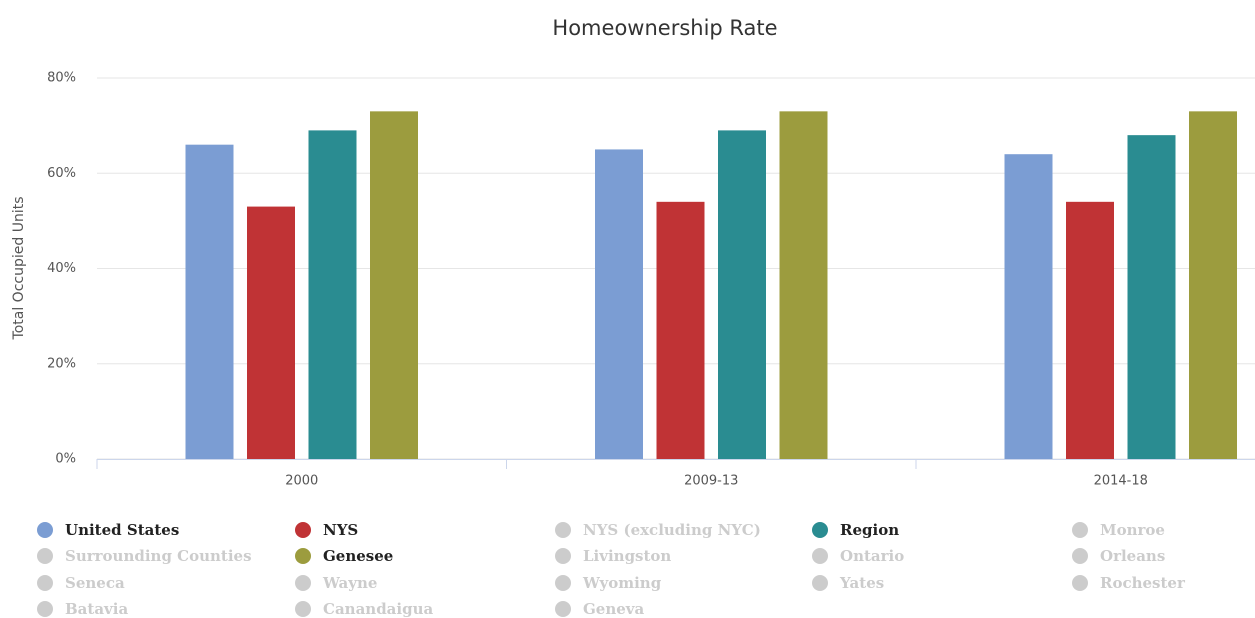  I want to click on x-tick-label: 2009-13, so click(711, 481).